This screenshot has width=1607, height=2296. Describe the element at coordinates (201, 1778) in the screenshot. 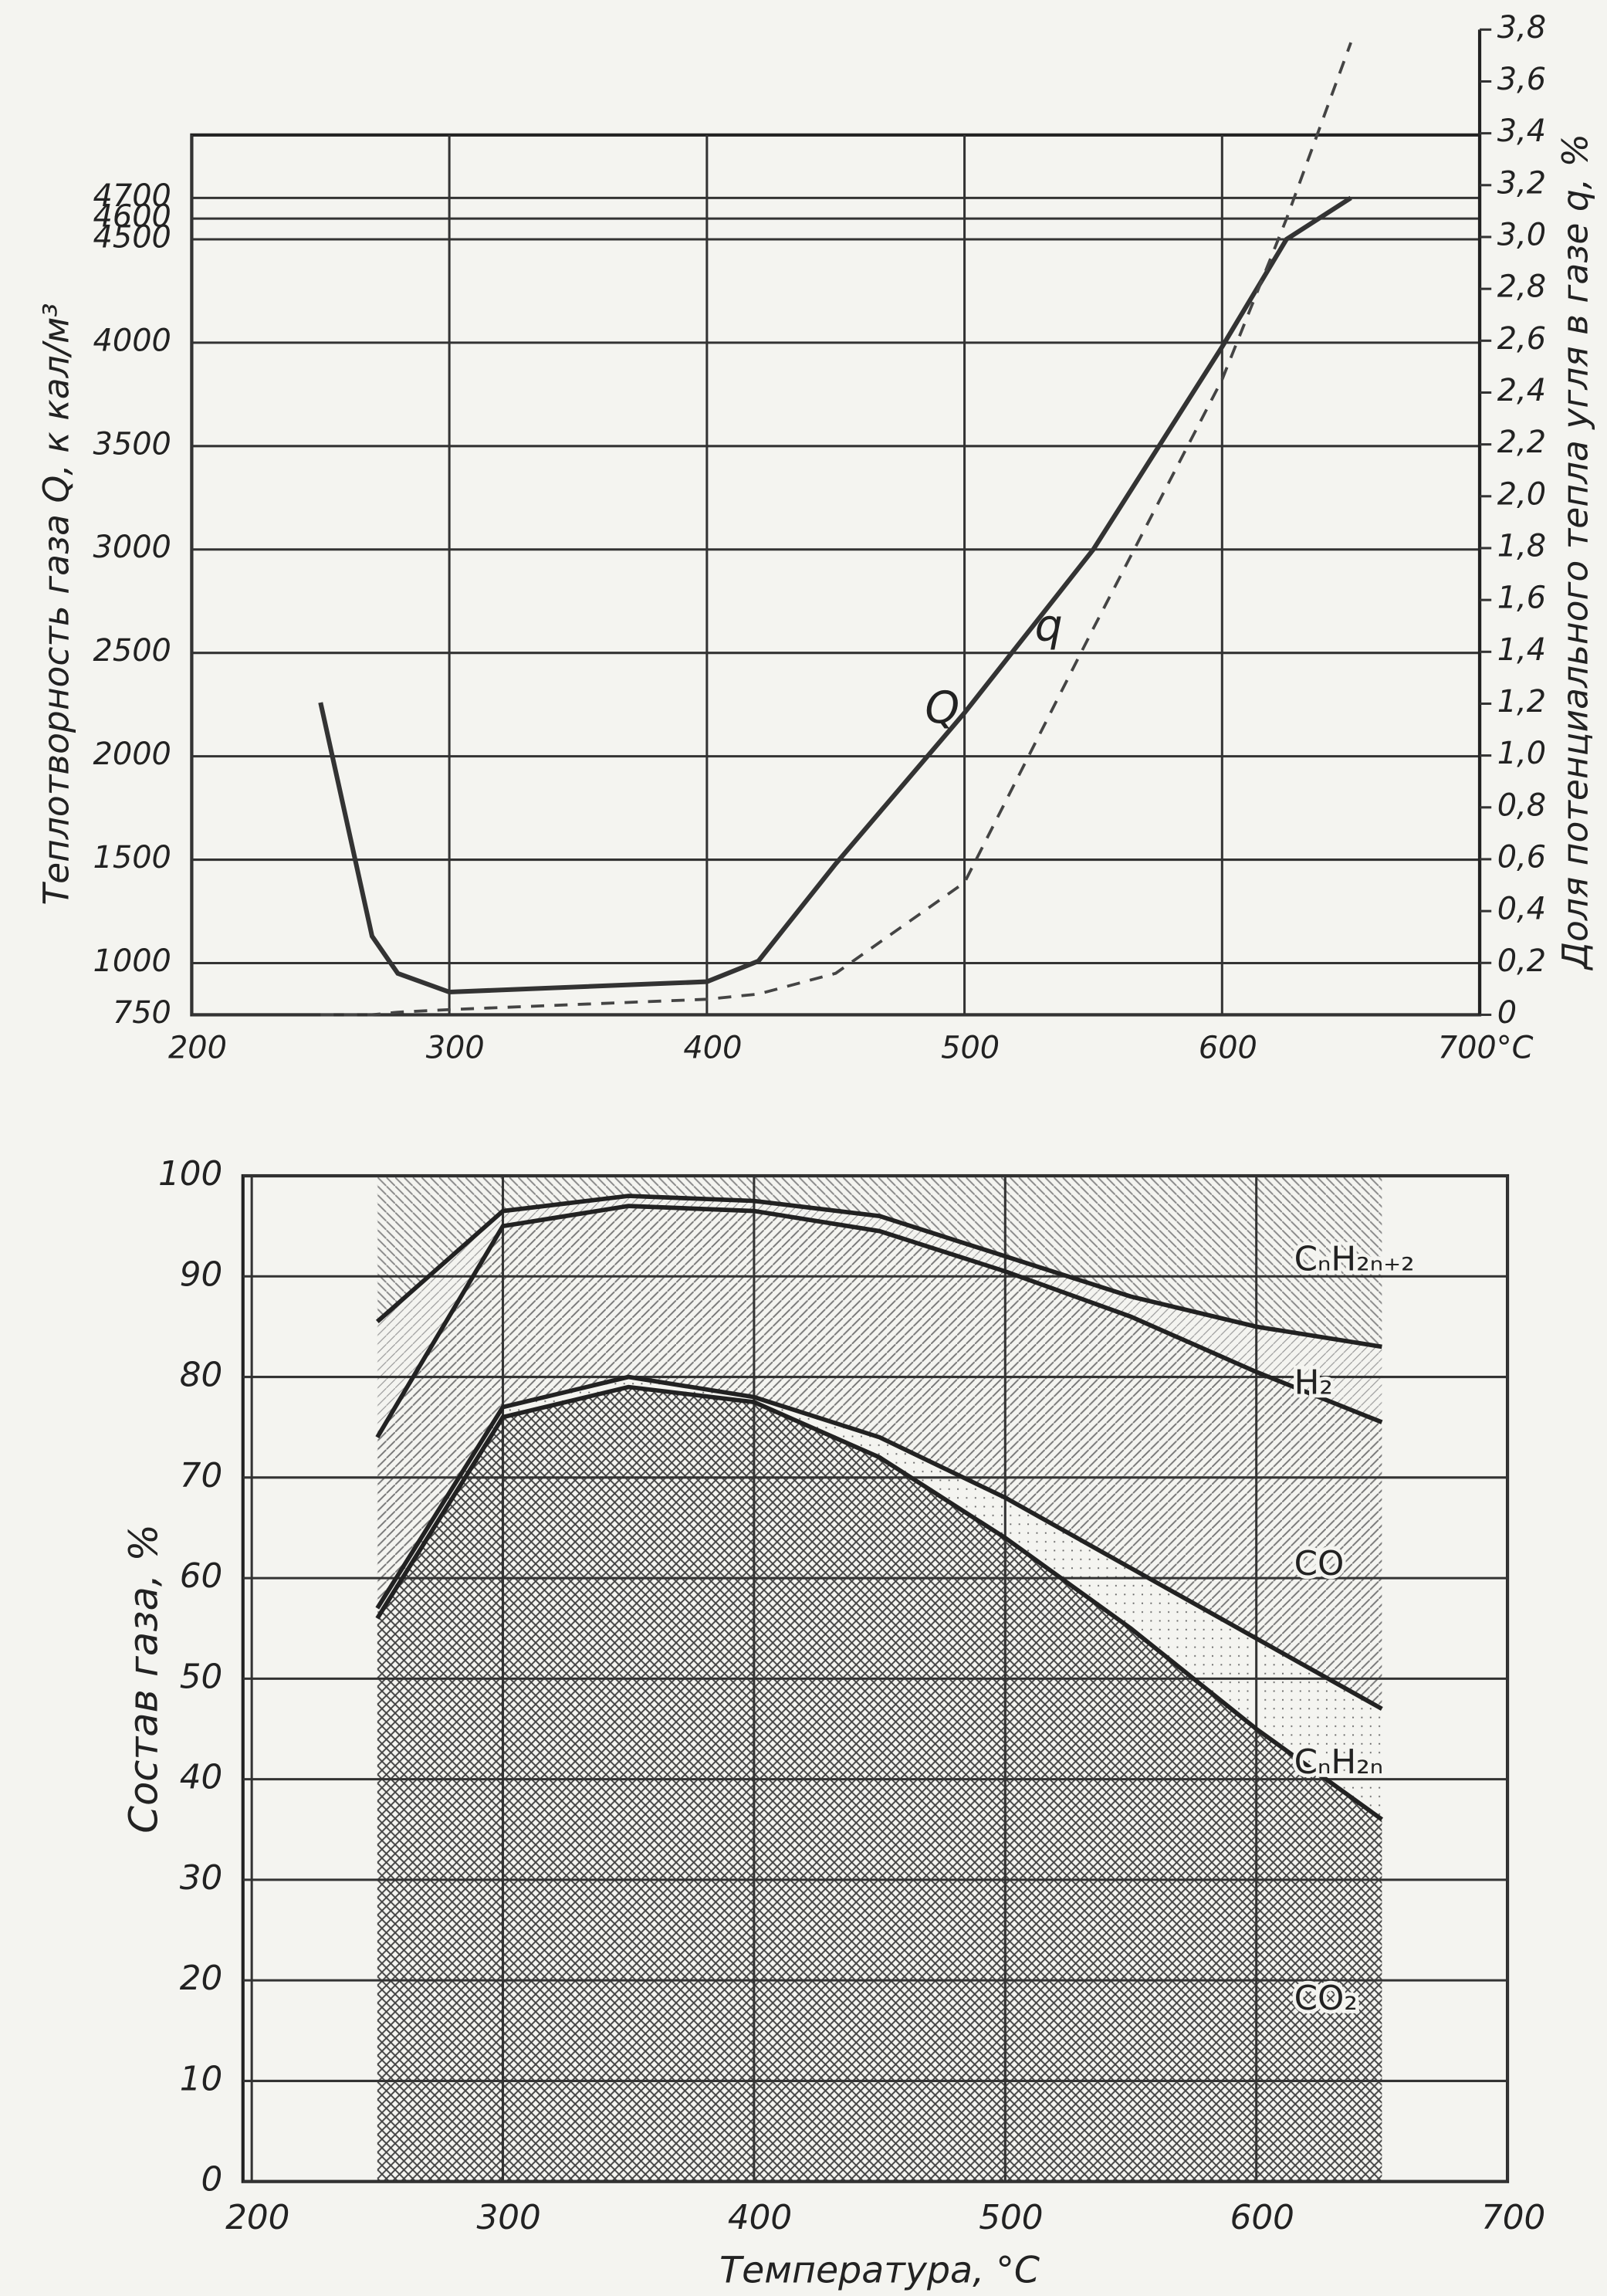

I see `y-tick-label: 40` at that location.